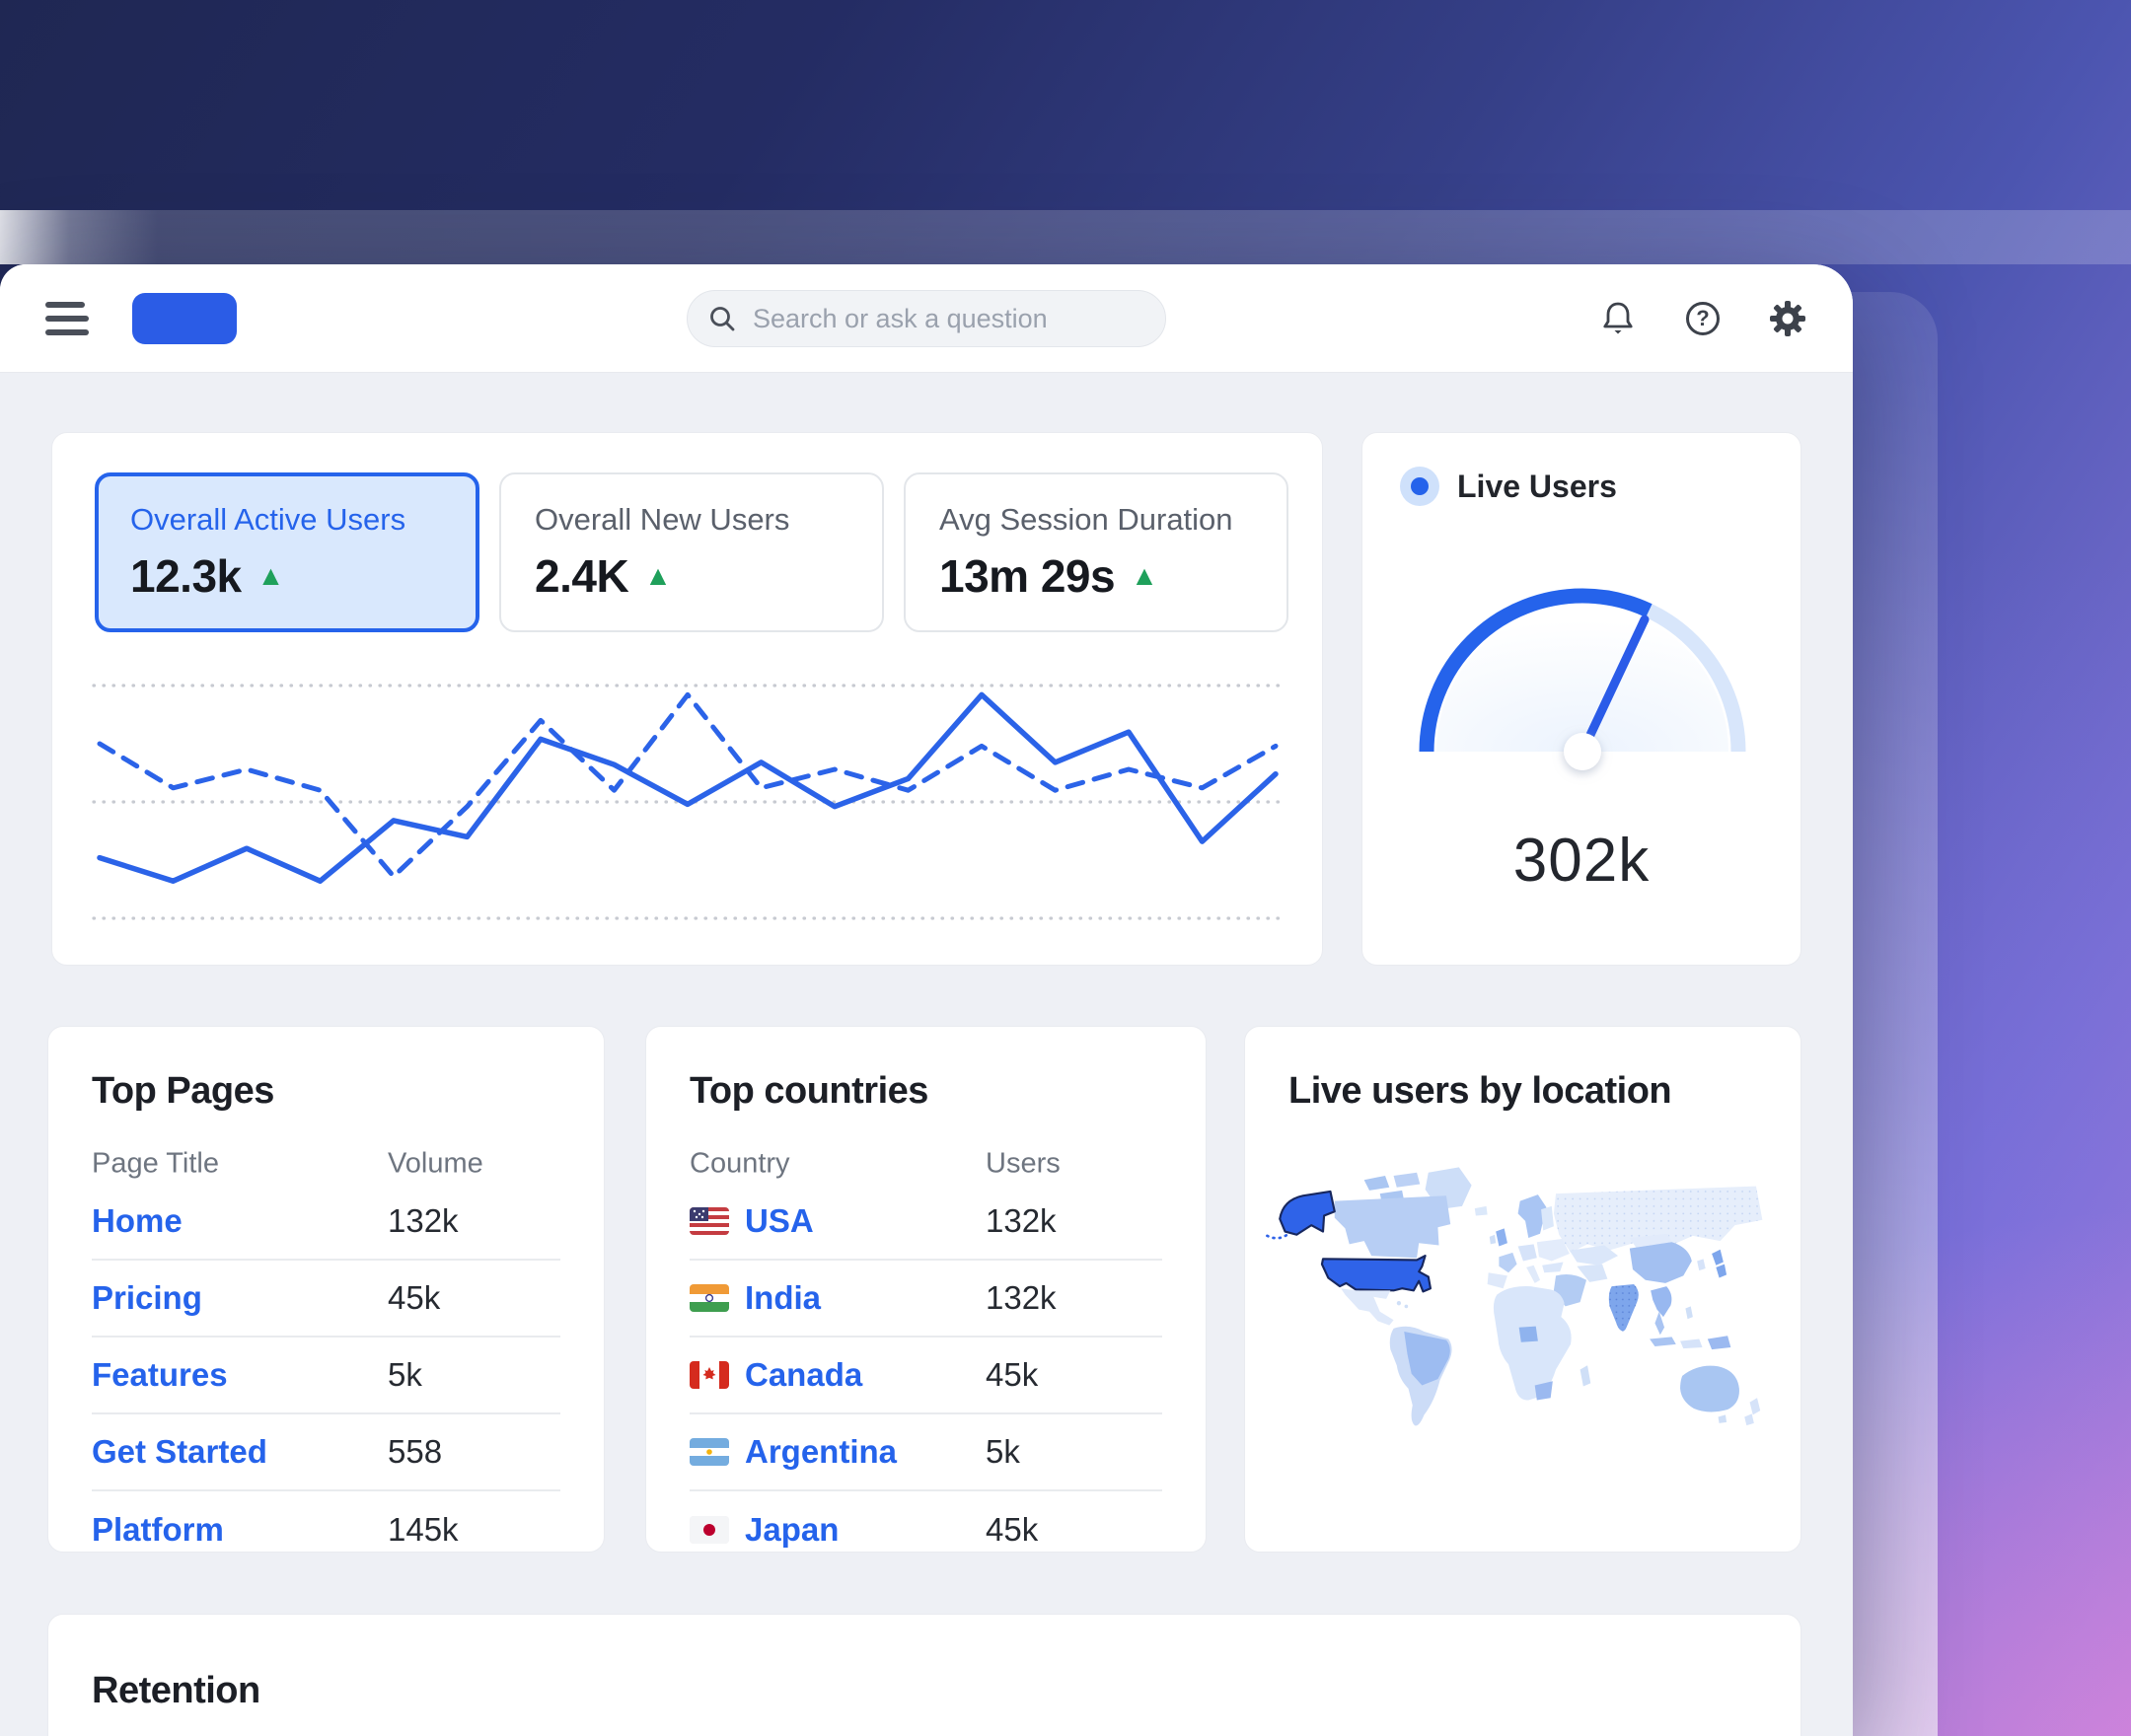 The height and width of the screenshot is (1736, 2131). Describe the element at coordinates (926, 1299) in the screenshot. I see `table-row: India 132k` at that location.